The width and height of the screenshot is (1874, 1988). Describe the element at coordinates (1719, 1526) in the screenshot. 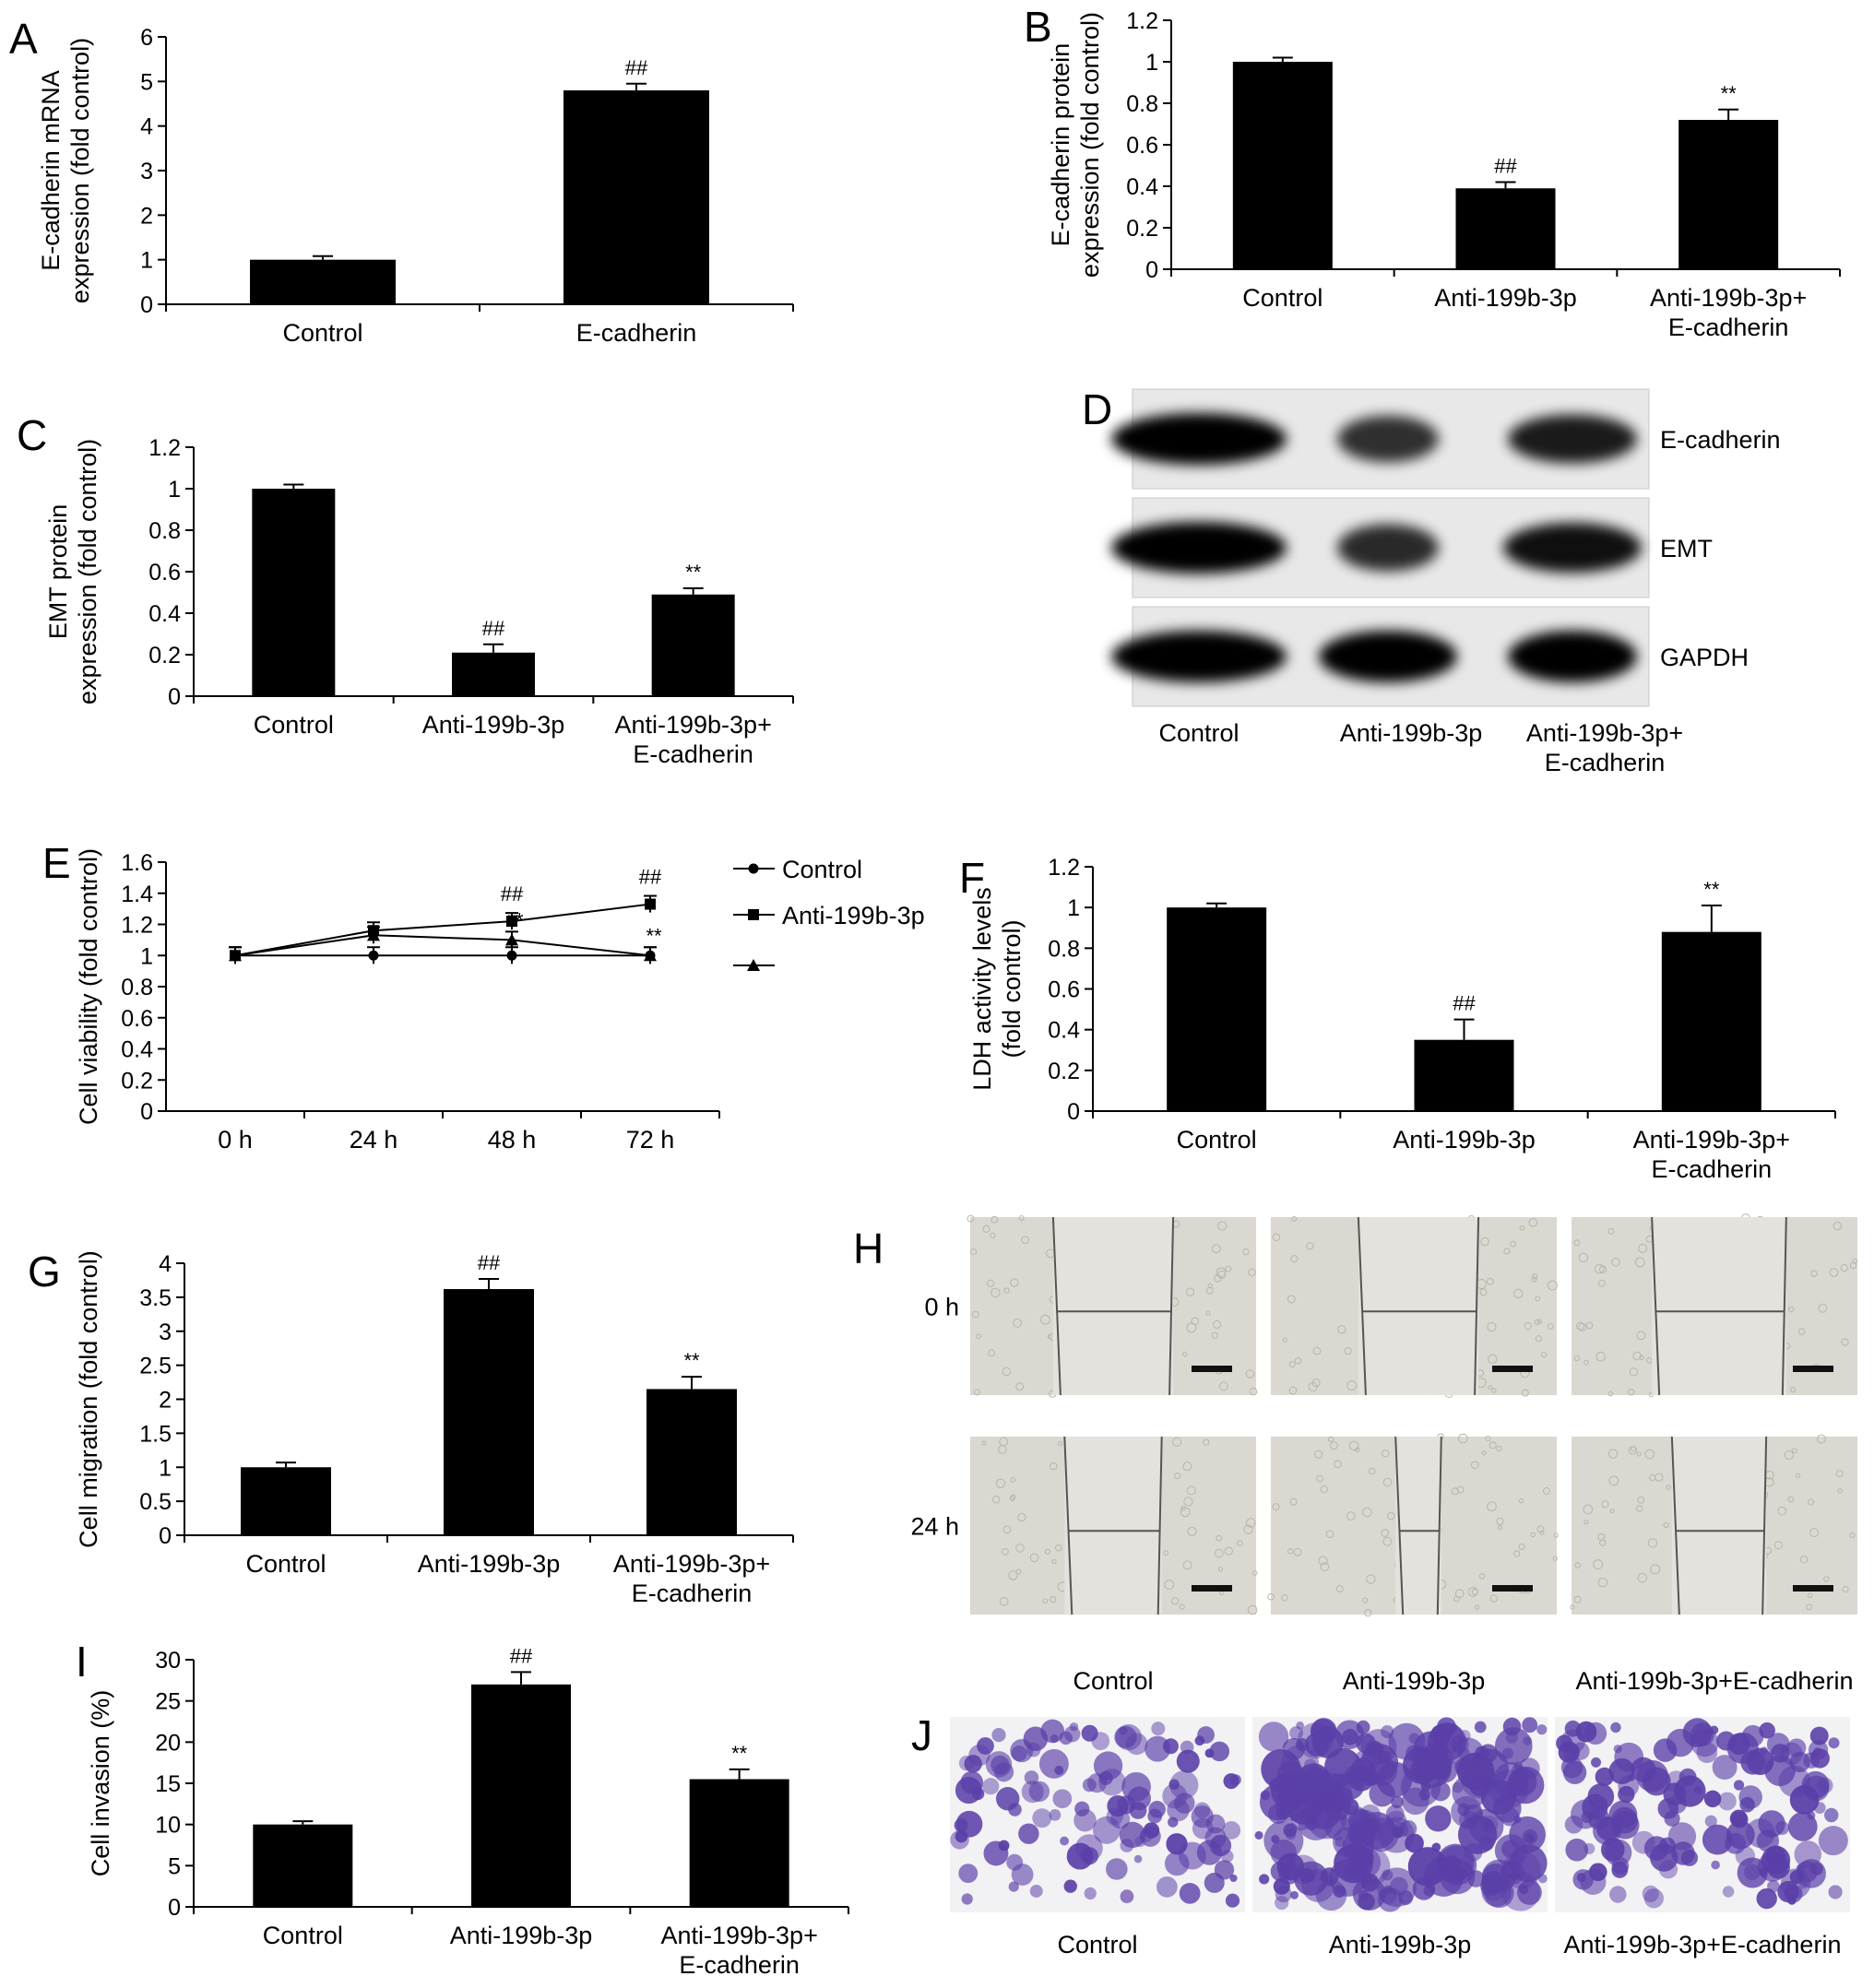

I see `wound-gap` at that location.